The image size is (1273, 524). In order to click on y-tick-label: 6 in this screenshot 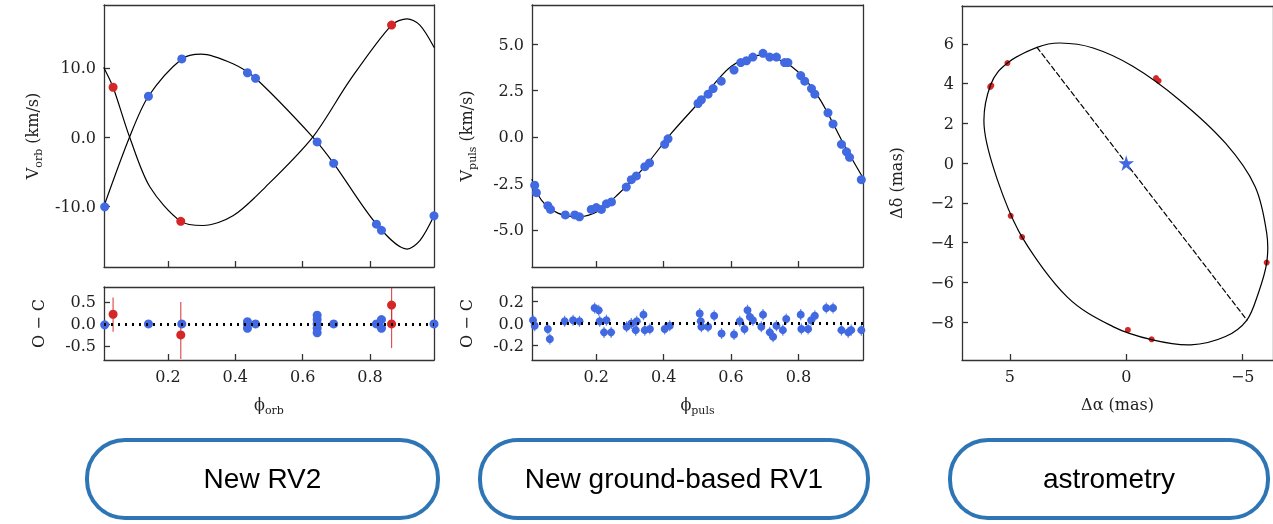, I will do `click(948, 44)`.